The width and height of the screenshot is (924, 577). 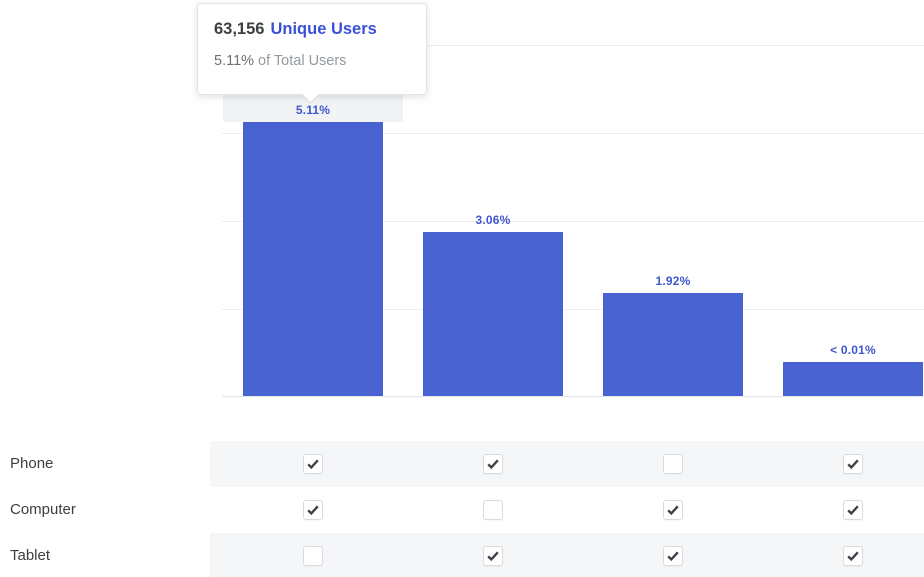 What do you see at coordinates (32, 463) in the screenshot?
I see `matrix-row-label-phone: Phone` at bounding box center [32, 463].